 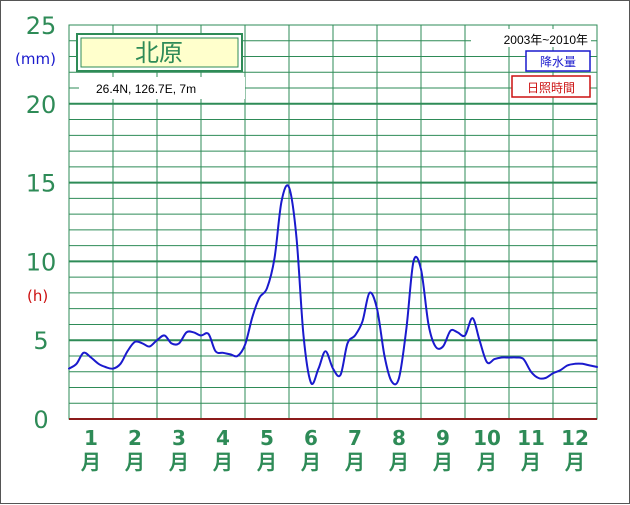 I want to click on month-number-label: 1, so click(x=91, y=438).